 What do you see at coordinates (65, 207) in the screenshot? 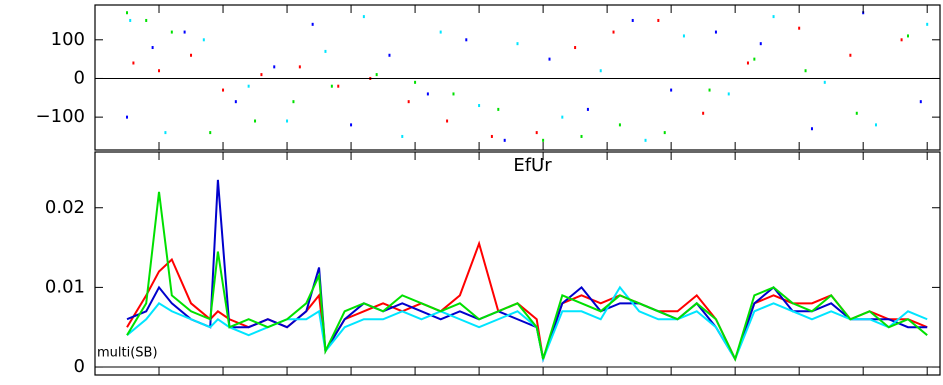
I see `y-tick-label: 0.02` at bounding box center [65, 207].